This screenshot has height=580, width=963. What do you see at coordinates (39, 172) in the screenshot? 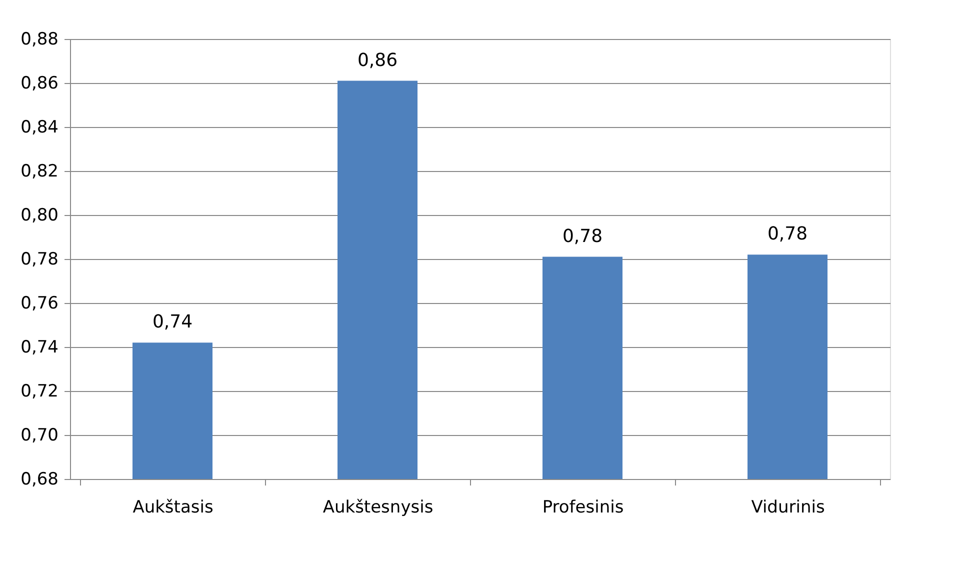
I see `y-tick-label: 0,82` at bounding box center [39, 172].